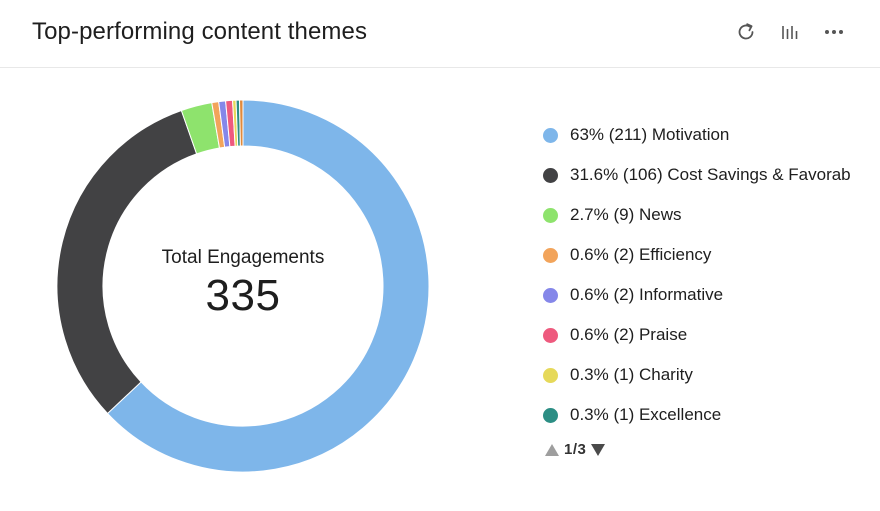  Describe the element at coordinates (243, 257) in the screenshot. I see `donut-center-label: Total Engagements` at that location.